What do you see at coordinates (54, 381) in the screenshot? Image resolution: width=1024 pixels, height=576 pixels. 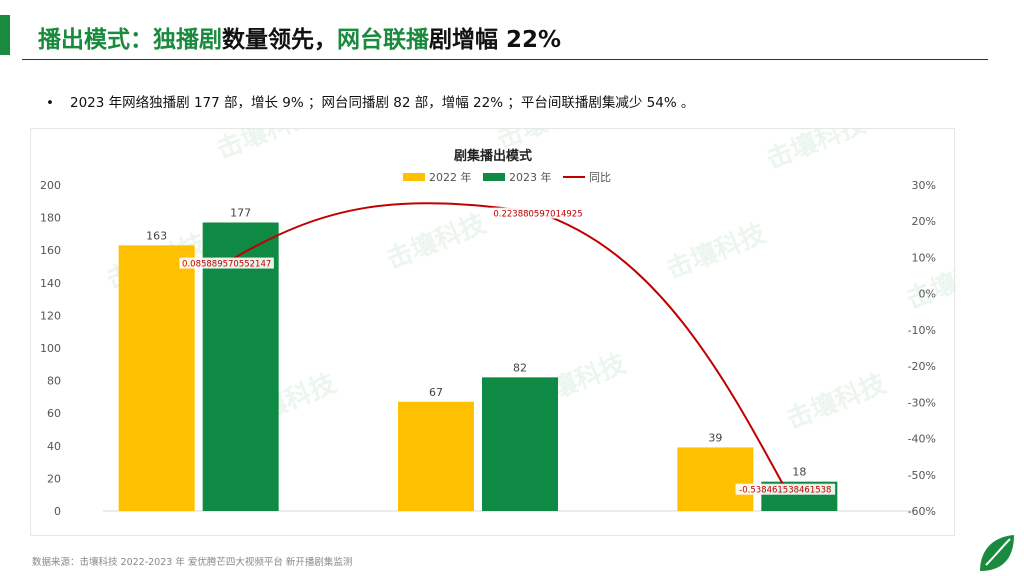 I see `y-left-tick-label: 80` at bounding box center [54, 381].